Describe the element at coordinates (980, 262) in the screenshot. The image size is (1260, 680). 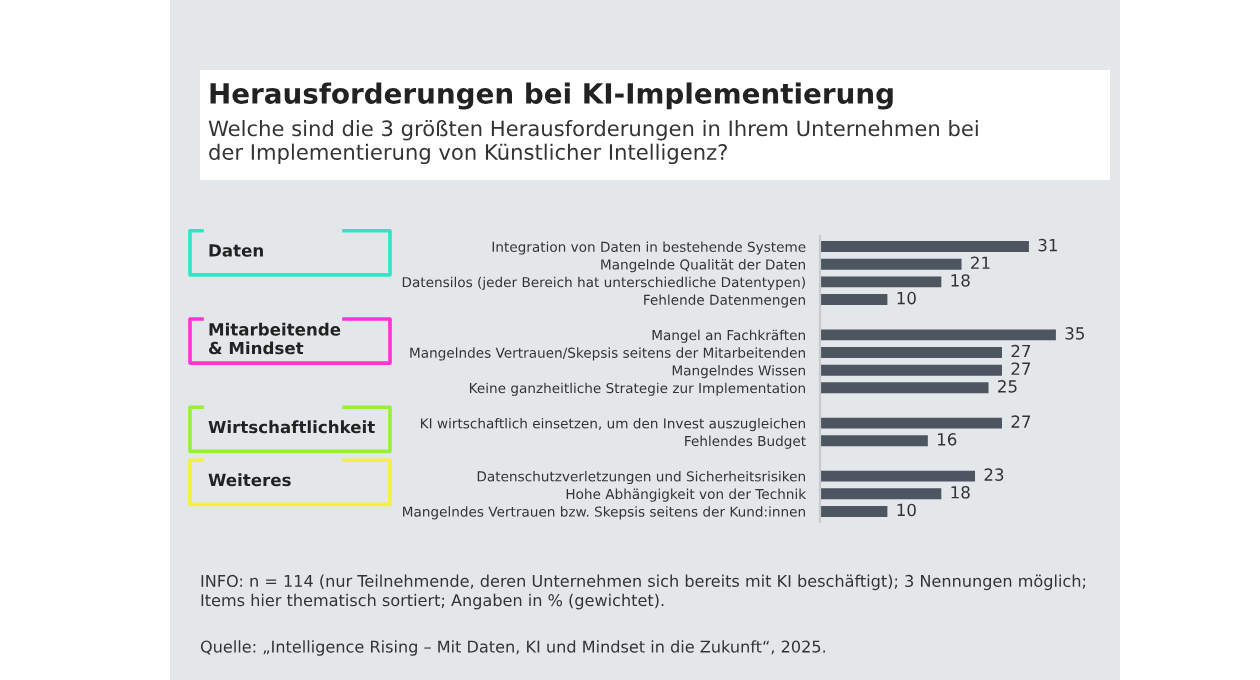
I see `data-label: 21` at that location.